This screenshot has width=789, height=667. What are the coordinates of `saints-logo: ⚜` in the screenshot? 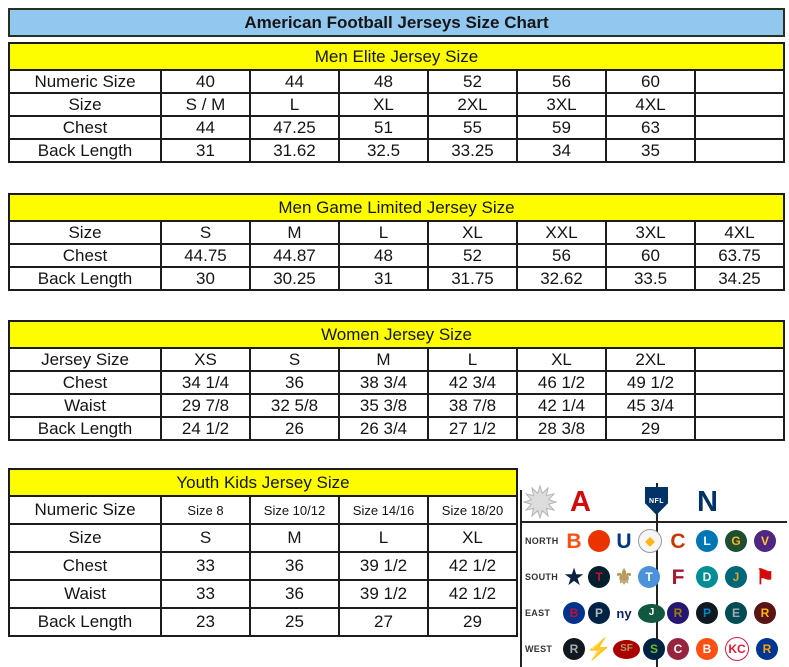 It's located at (624, 577).